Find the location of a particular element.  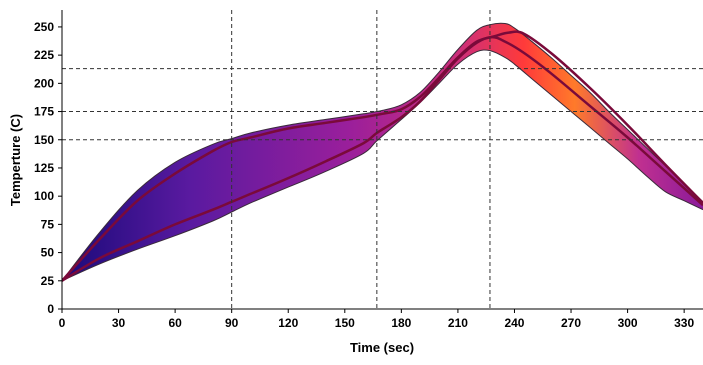

y-tick-label: 50 is located at coordinates (48, 253).